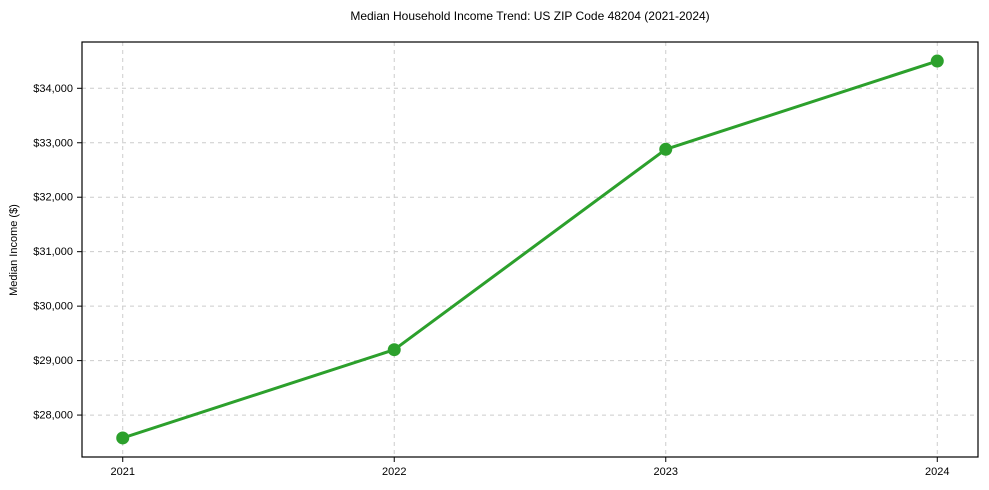 The height and width of the screenshot is (490, 989). I want to click on y-tick-label: $34,000, so click(53, 89).